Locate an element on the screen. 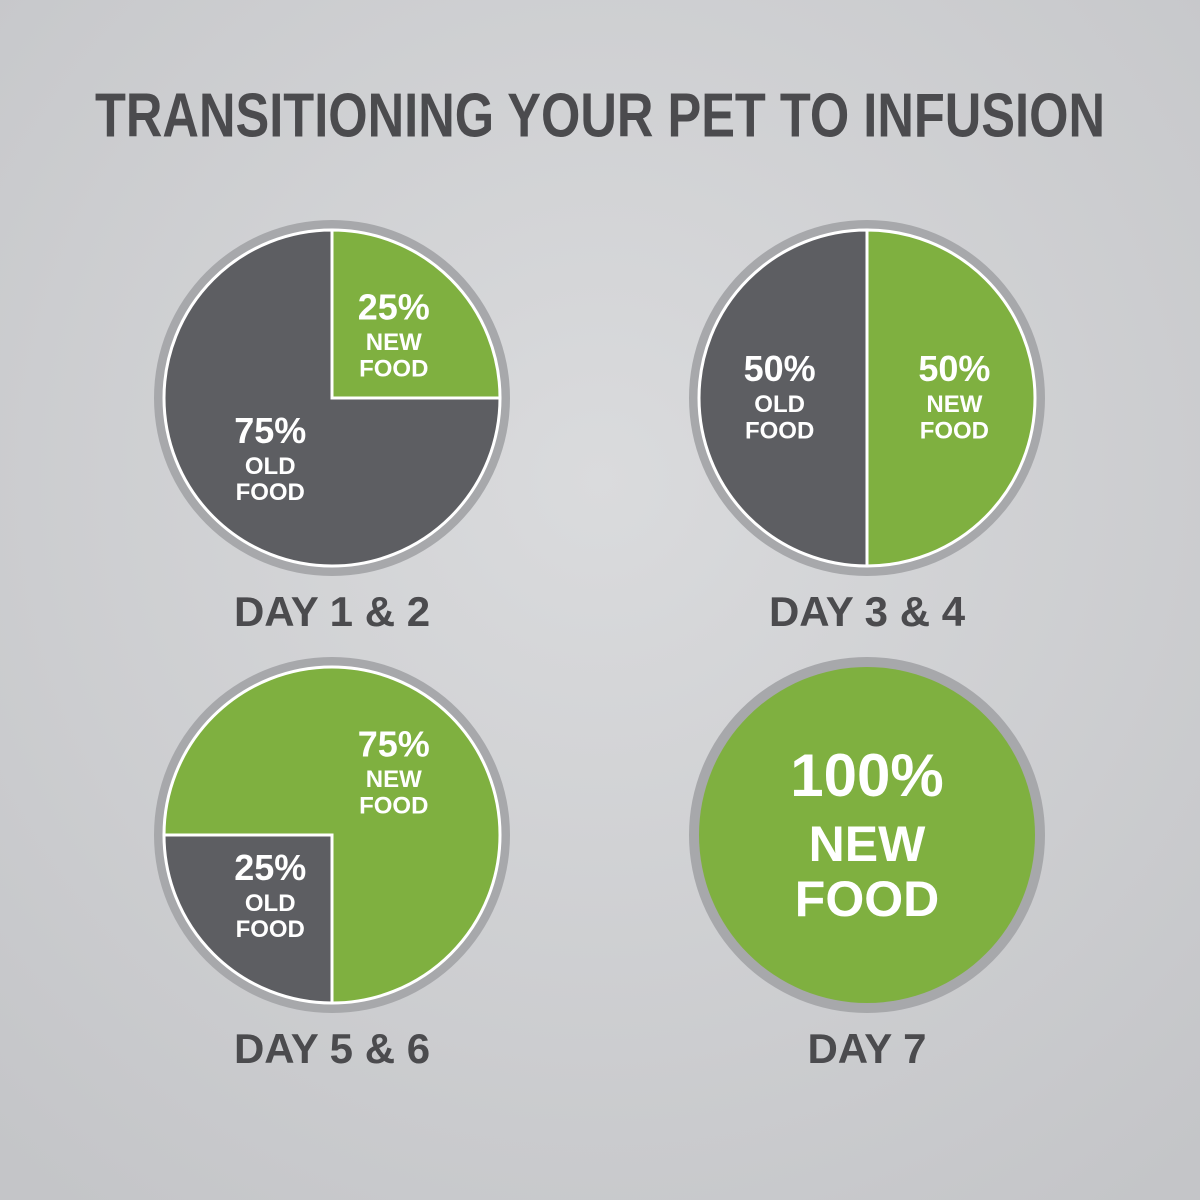 This screenshot has width=1200, height=1200. pie-title: DAY 1 & 2 is located at coordinates (332, 611).